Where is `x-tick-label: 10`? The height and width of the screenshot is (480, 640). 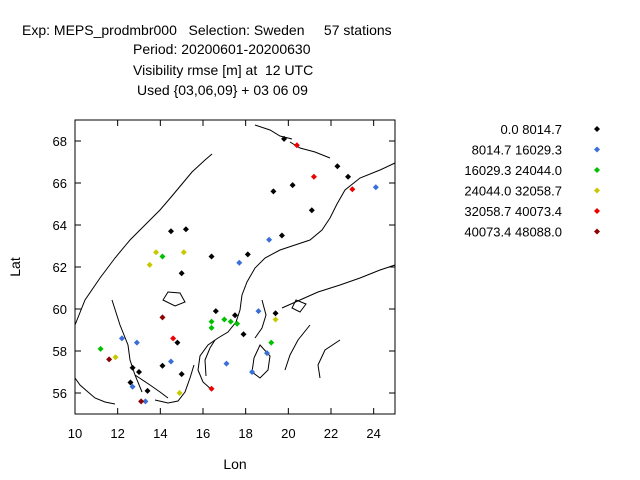
x-tick-label: 10 is located at coordinates (75, 433).